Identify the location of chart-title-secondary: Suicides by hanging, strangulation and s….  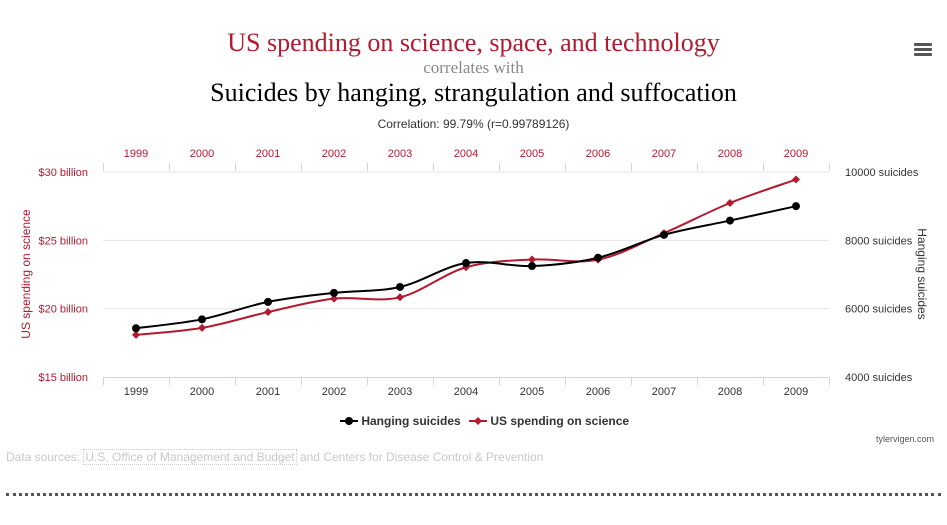
(473, 92).